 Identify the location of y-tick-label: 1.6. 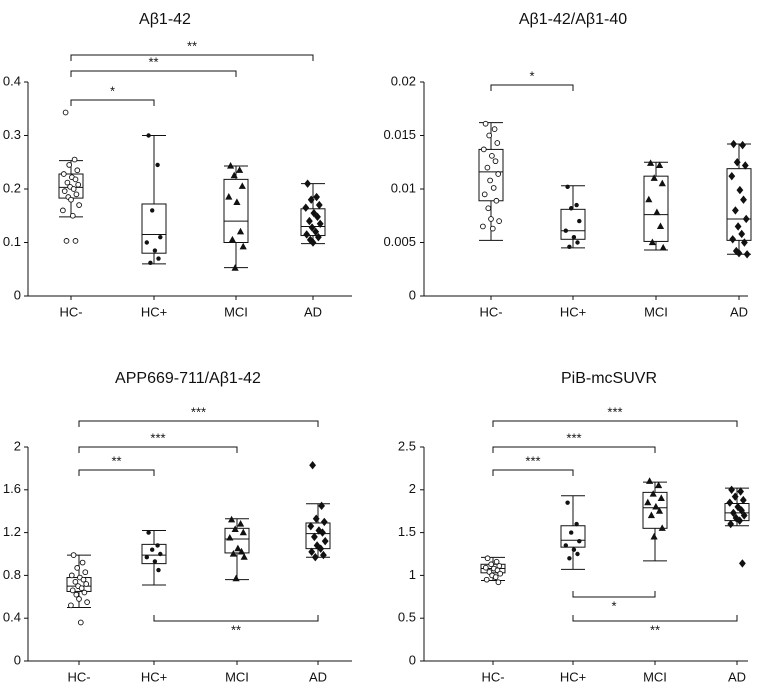
(12, 488).